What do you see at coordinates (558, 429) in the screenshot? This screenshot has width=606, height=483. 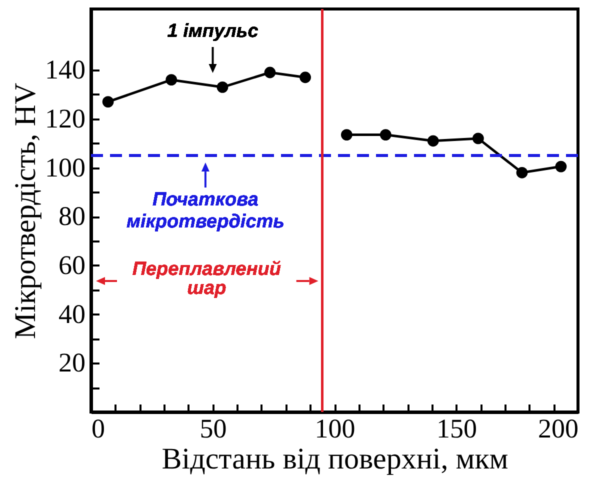 I see `x-tick-label: 200` at bounding box center [558, 429].